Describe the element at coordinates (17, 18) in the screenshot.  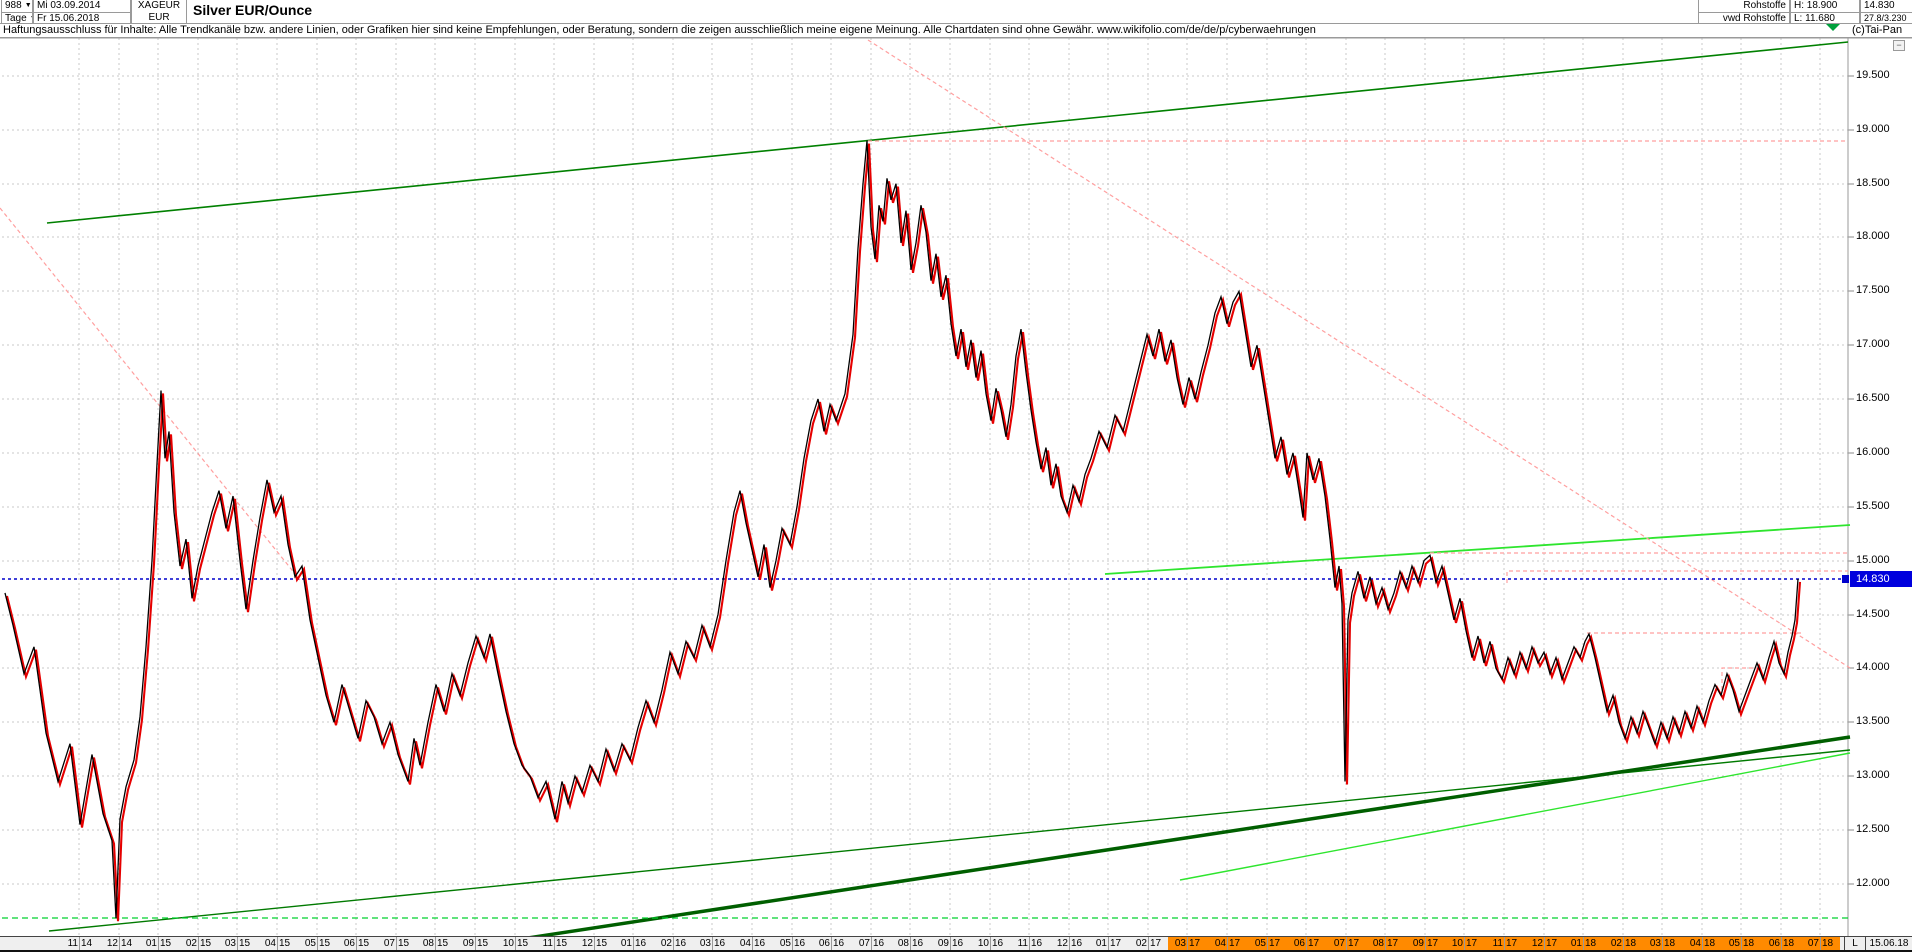
I see `period-dropdown: Tage▼` at that location.